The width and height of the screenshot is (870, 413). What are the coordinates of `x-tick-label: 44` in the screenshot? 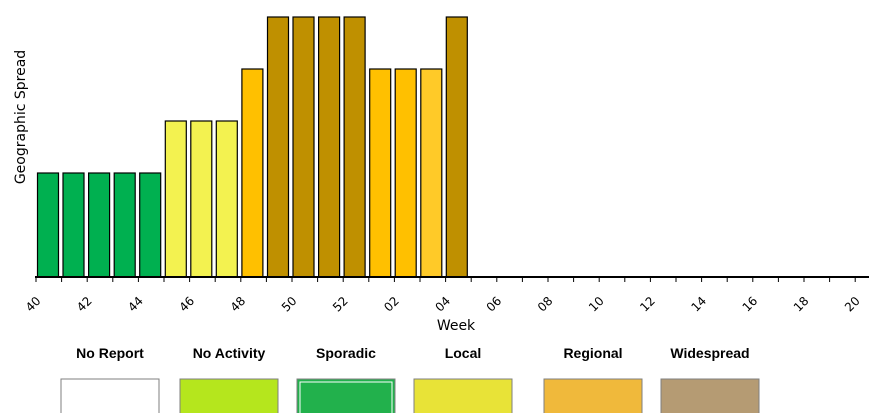 It's located at (135, 304).